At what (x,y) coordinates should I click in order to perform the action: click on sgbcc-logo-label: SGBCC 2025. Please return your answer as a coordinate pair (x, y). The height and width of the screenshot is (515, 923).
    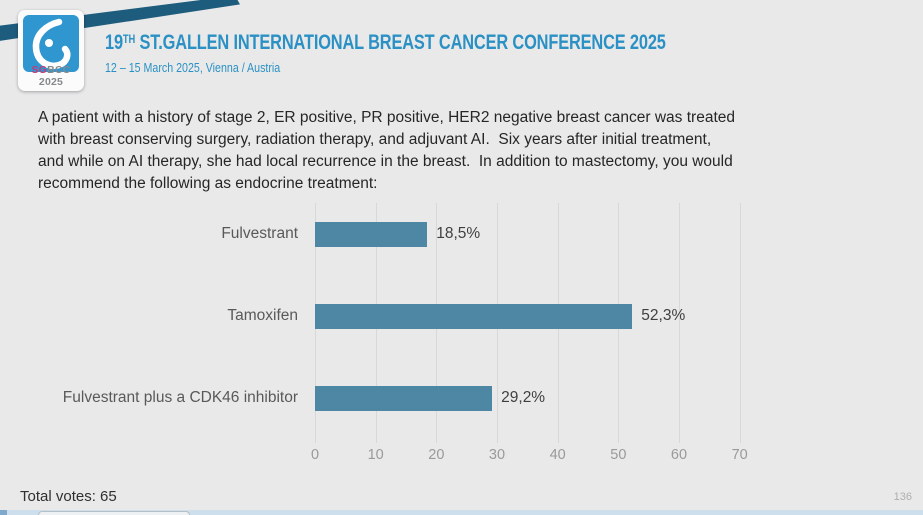
    Looking at the image, I should click on (51, 76).